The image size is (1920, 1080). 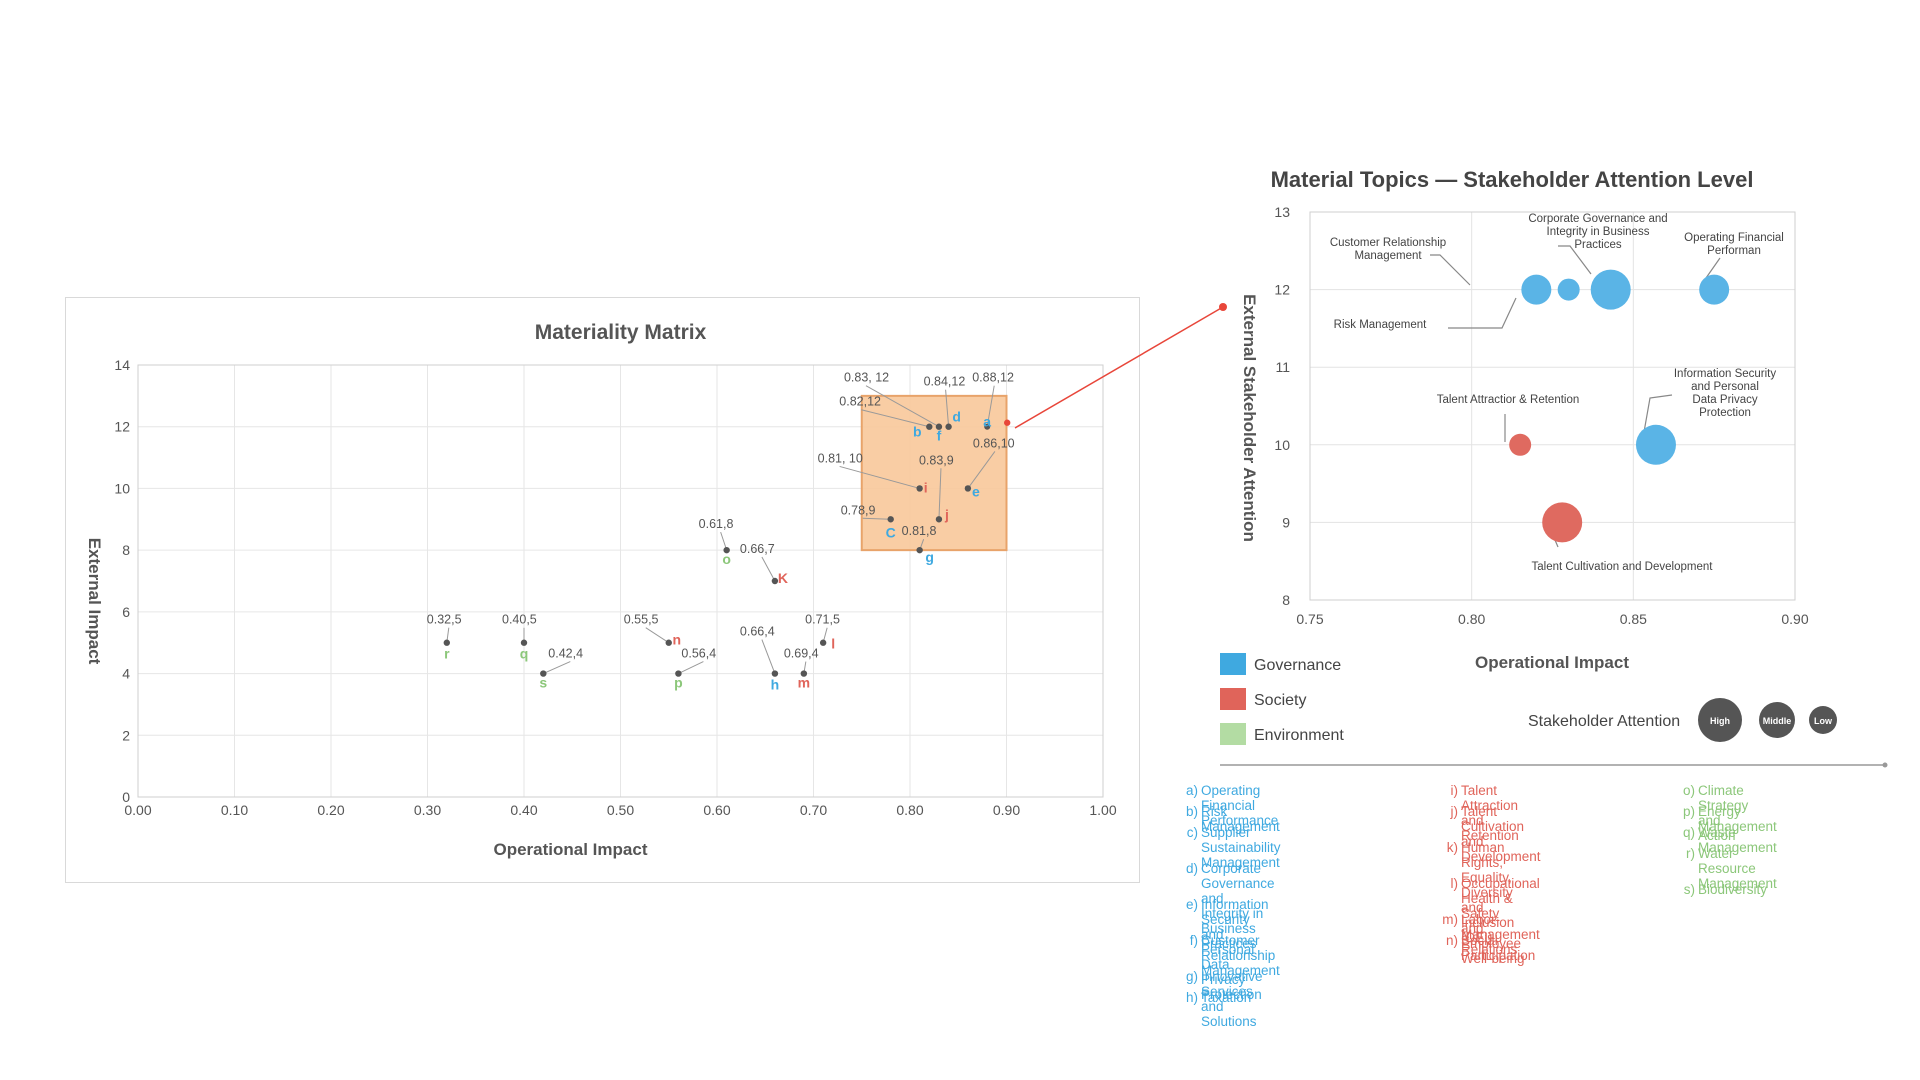 I want to click on topic-text: Innovative Services and Solutions, so click(x=1232, y=999).